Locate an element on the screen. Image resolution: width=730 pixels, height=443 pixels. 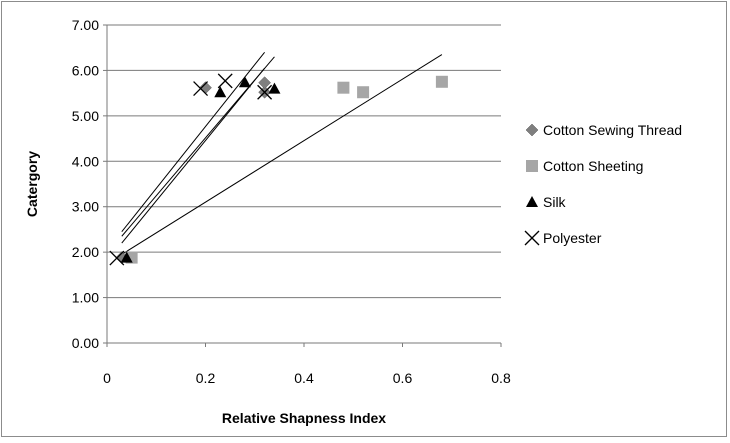
legend-marker-silk is located at coordinates (532, 201).